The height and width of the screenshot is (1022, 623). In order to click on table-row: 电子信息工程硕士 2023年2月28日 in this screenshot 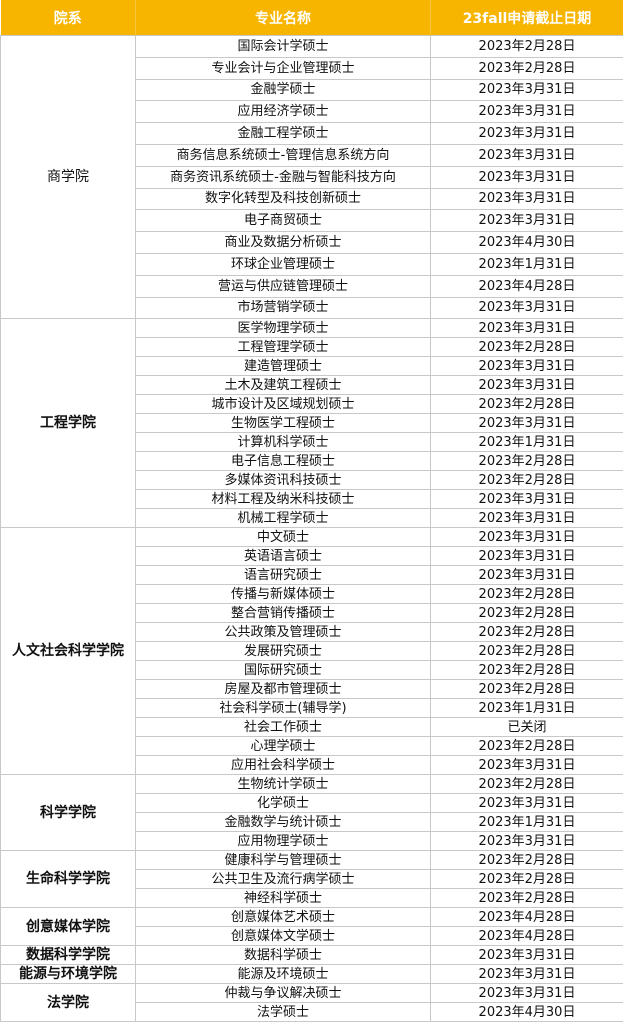, I will do `click(312, 461)`.